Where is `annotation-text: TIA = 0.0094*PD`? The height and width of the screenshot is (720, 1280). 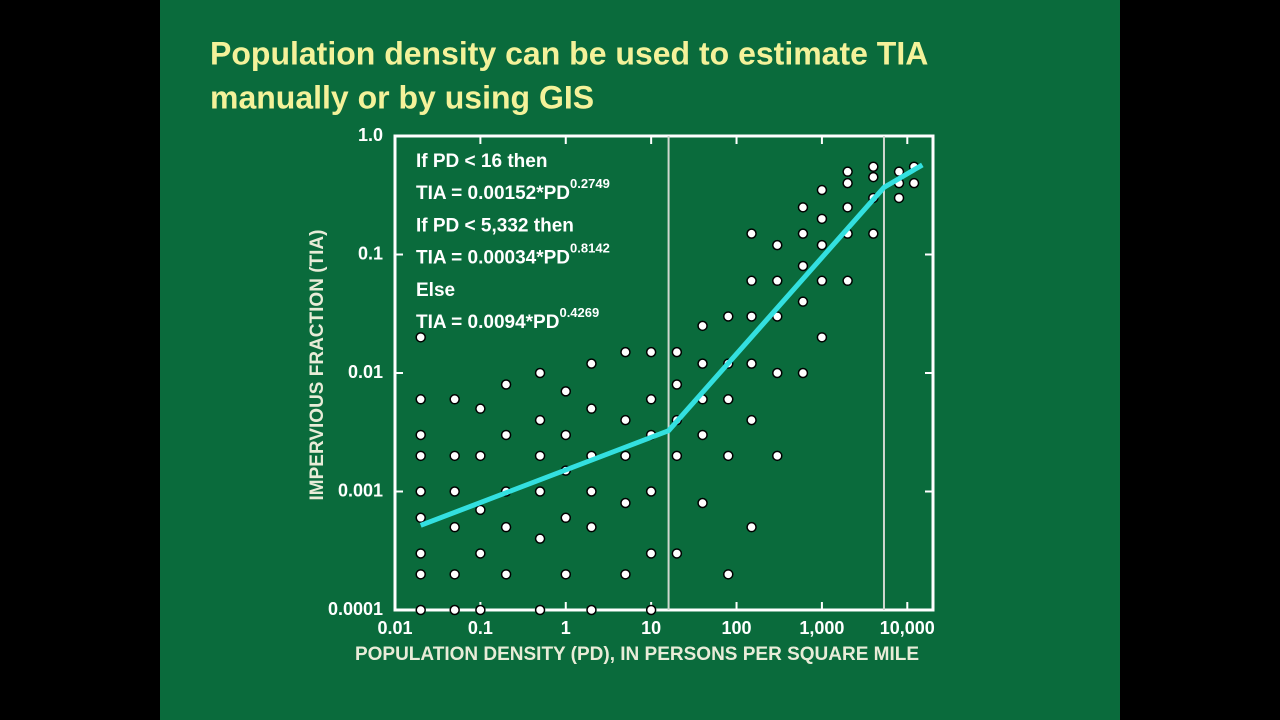 annotation-text: TIA = 0.0094*PD is located at coordinates (487, 322).